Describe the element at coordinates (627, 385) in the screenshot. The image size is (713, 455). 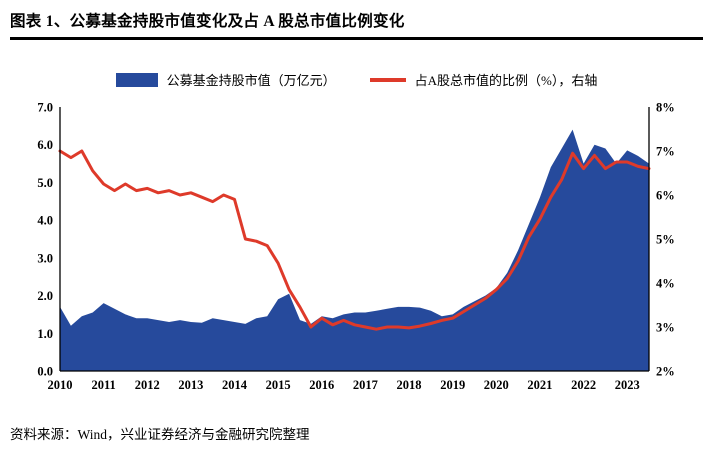
I see `x-axis-tick-label: 2023` at that location.